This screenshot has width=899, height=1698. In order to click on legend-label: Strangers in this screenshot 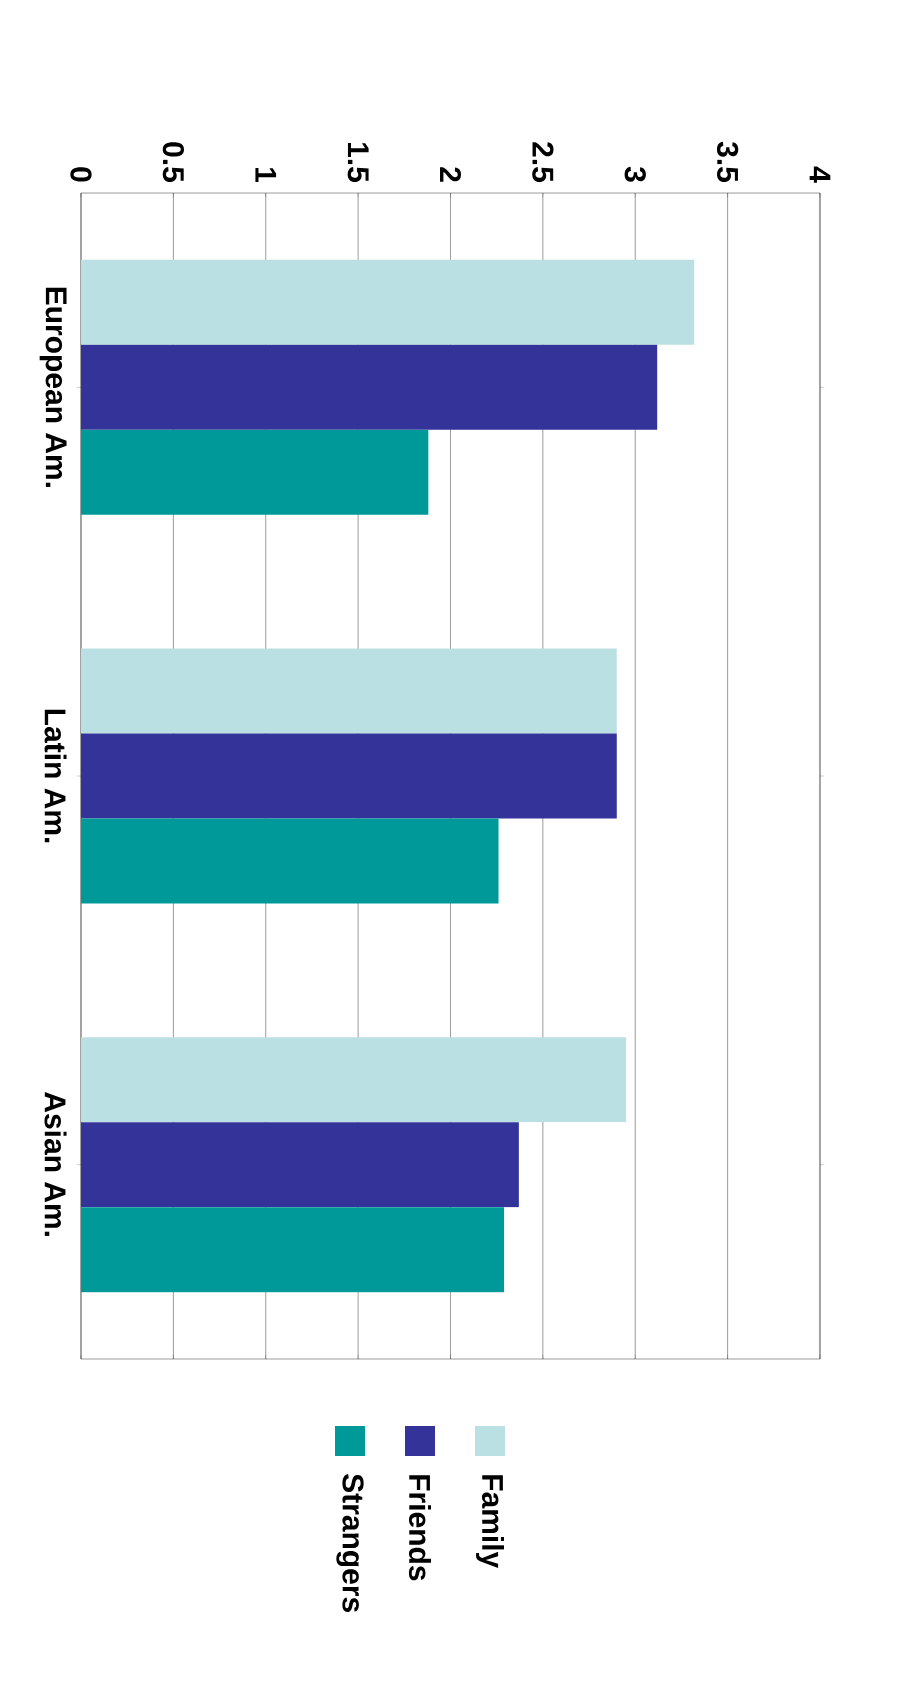, I will do `click(350, 1543)`.